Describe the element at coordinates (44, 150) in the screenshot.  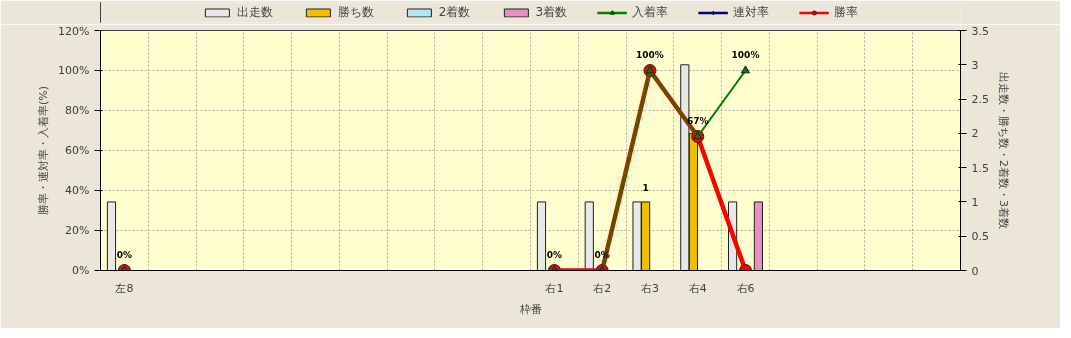
I see `y-axis-title: 勝率・連対率・入着率(%)` at that location.